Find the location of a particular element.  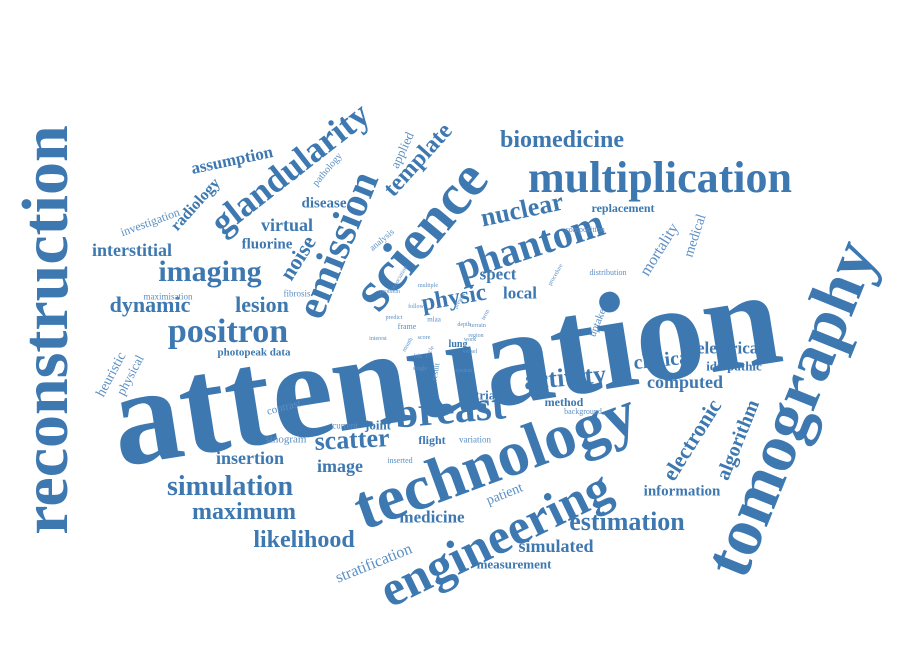

word-fluorine: fluorine is located at coordinates (267, 244).